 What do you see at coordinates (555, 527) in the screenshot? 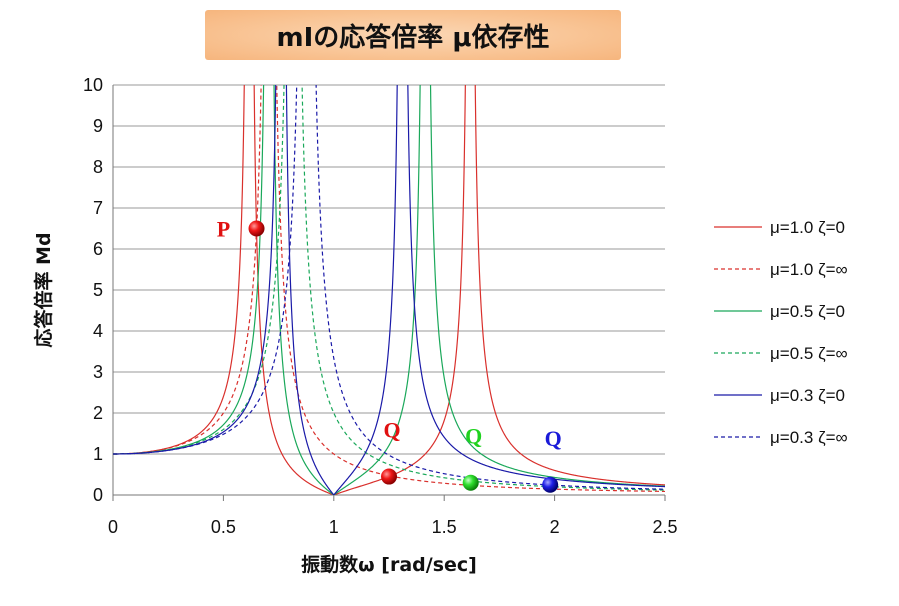
I see `x-tick-label: 2` at bounding box center [555, 527].